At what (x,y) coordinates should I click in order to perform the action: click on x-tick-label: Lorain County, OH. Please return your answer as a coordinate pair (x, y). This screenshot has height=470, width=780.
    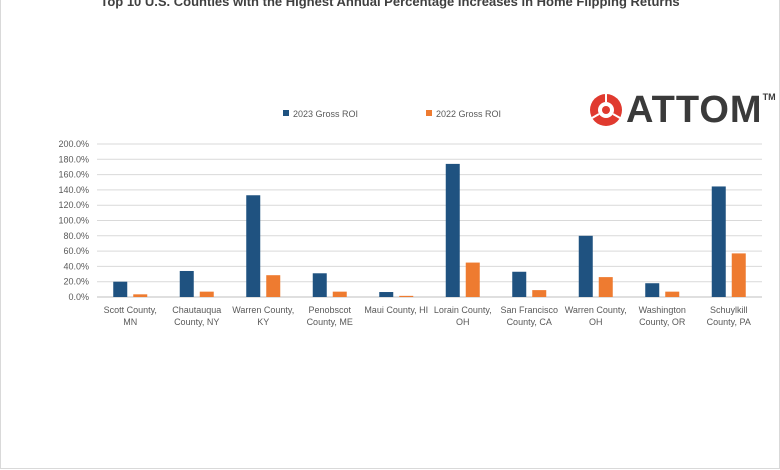
    Looking at the image, I should click on (463, 316).